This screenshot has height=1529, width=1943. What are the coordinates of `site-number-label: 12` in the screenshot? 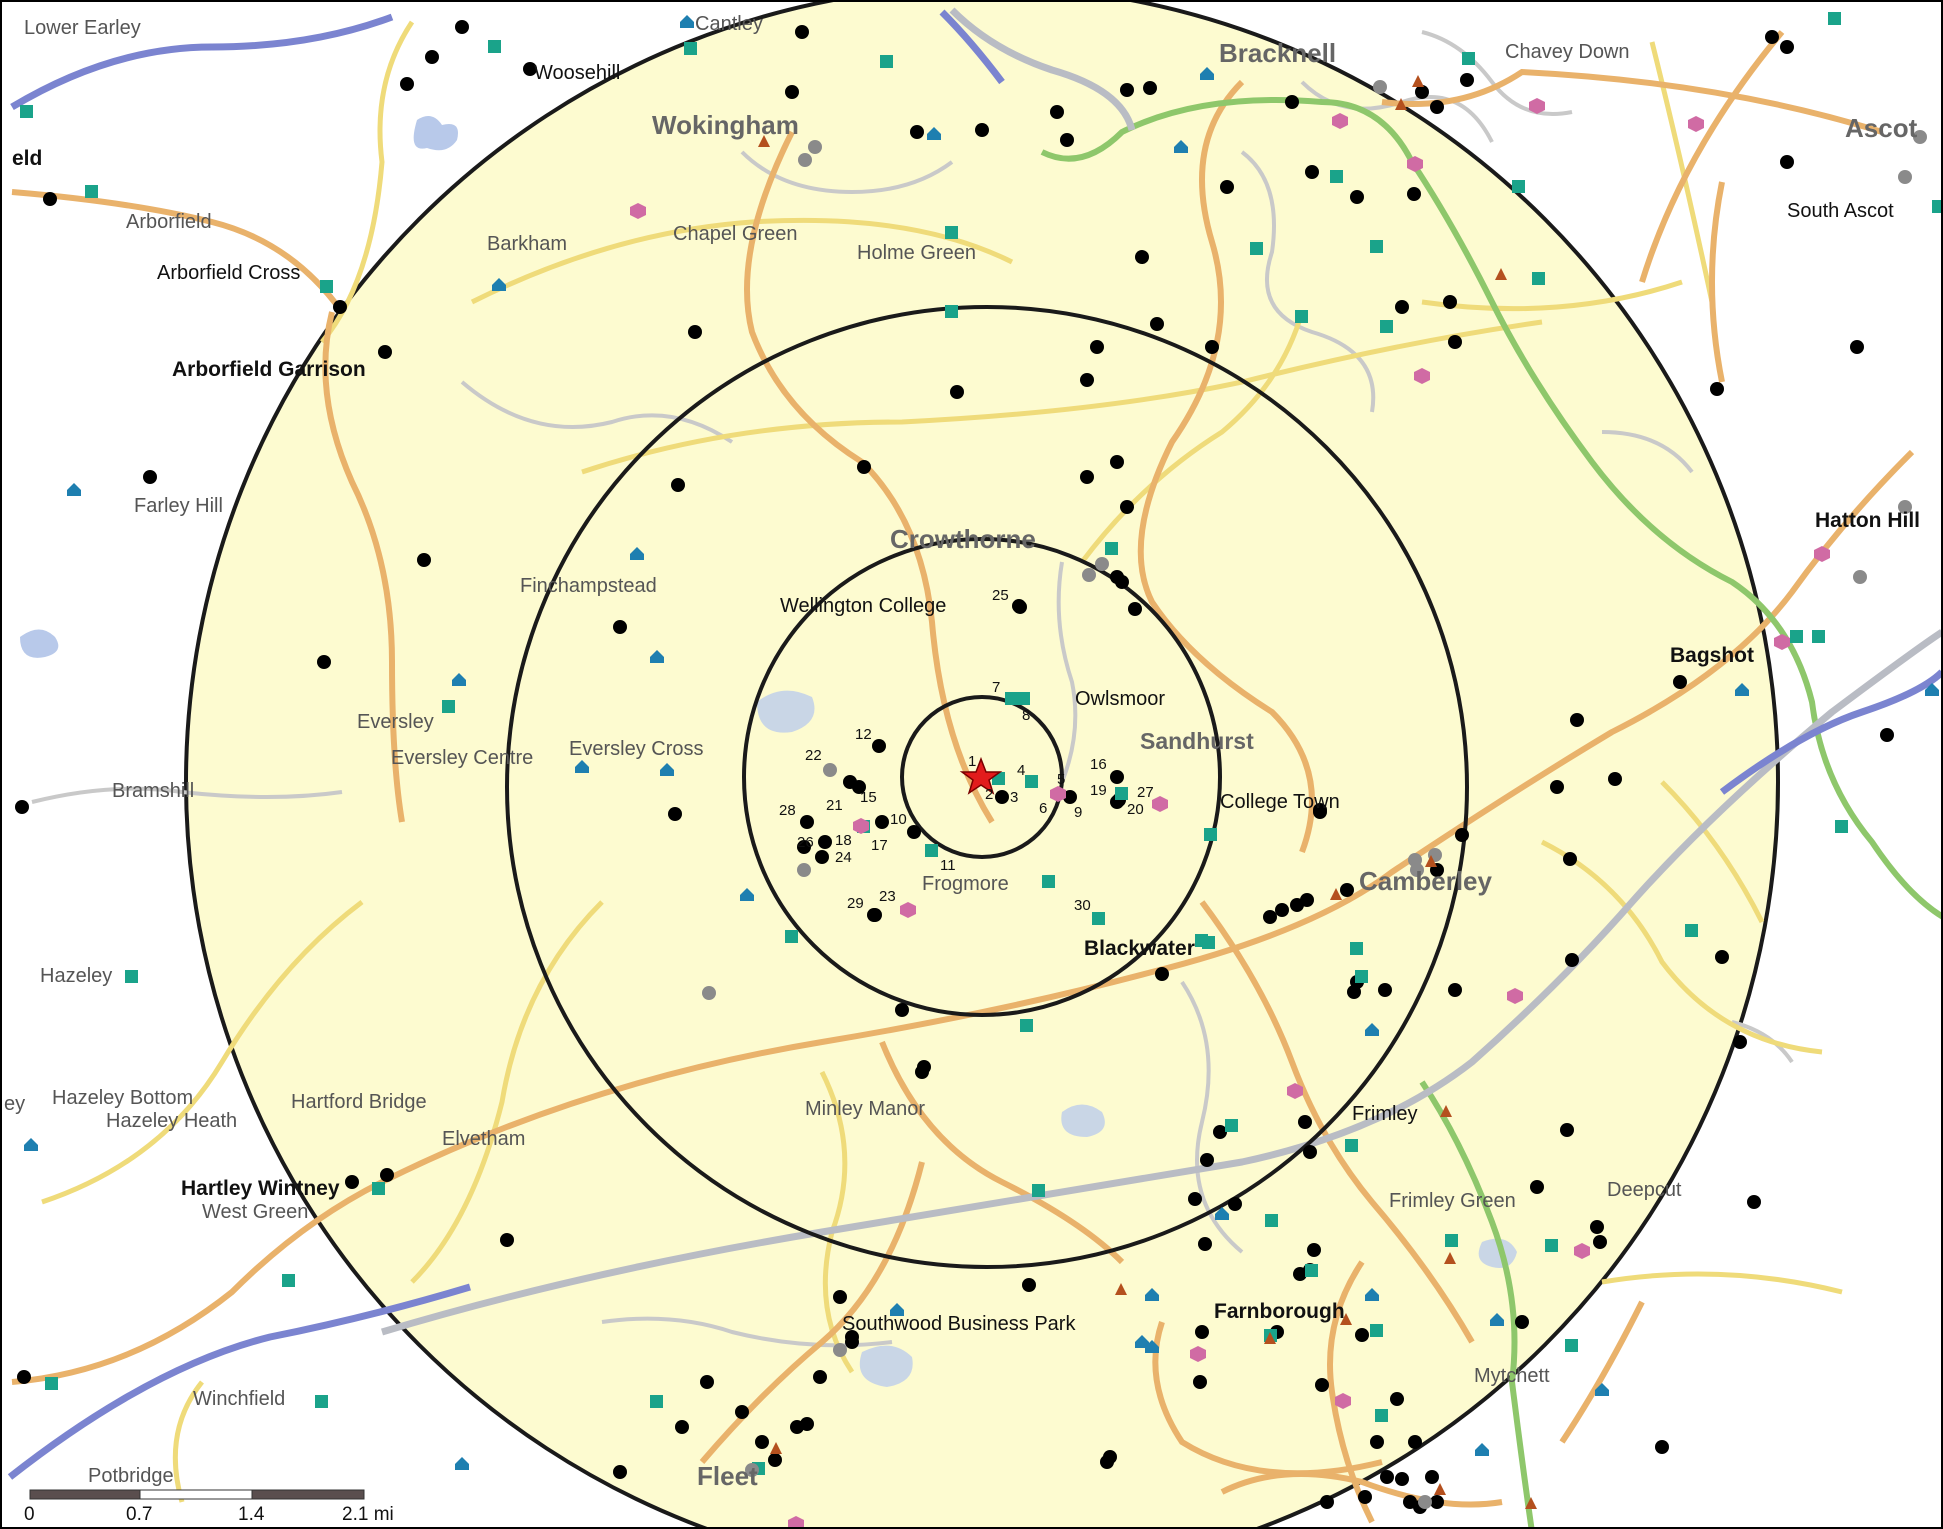 It's located at (863, 734).